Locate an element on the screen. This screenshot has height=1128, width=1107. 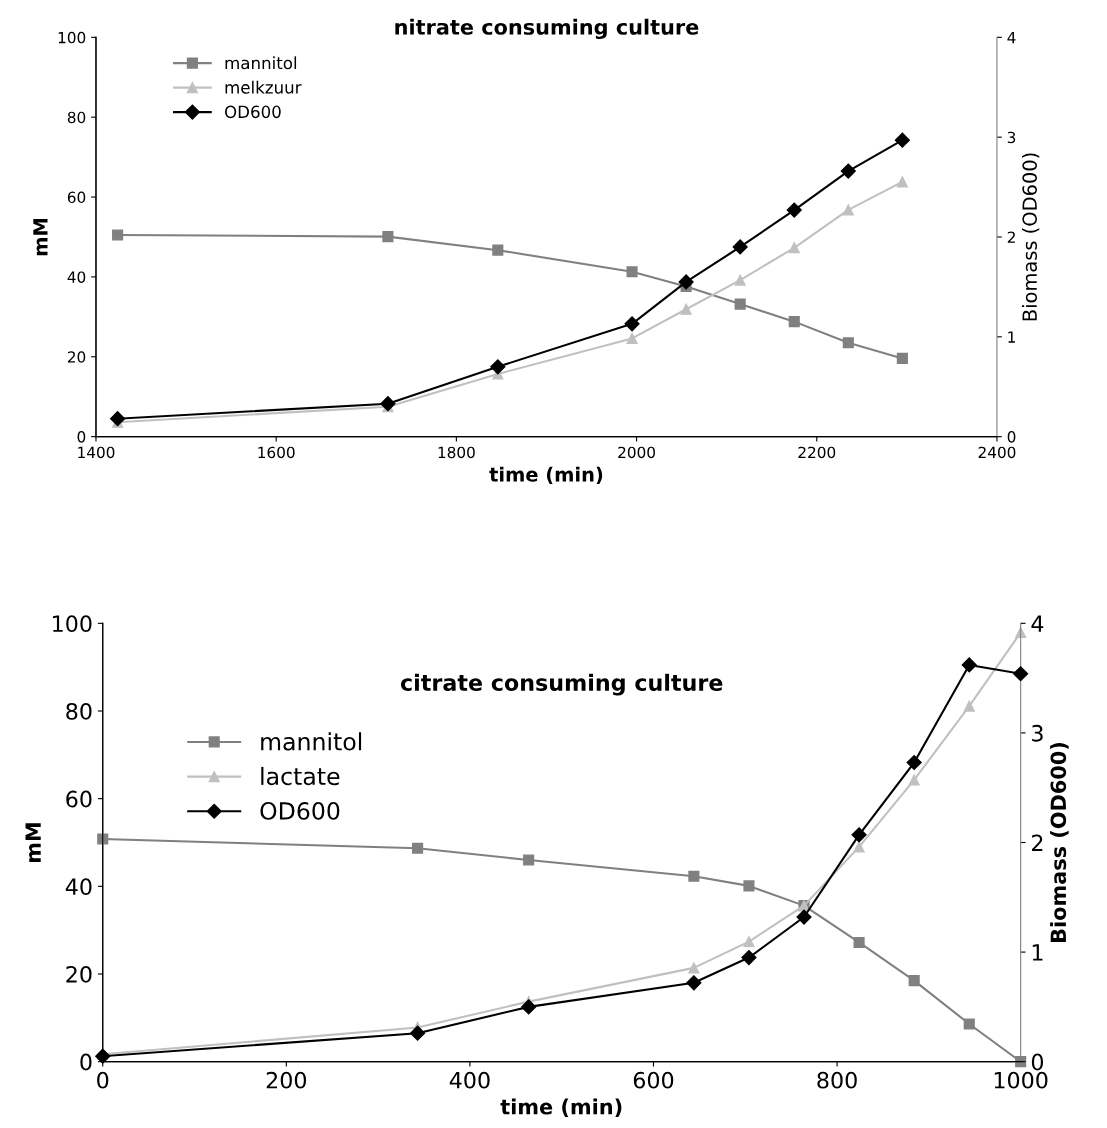
x-tick-label: 800 is located at coordinates (837, 1080).